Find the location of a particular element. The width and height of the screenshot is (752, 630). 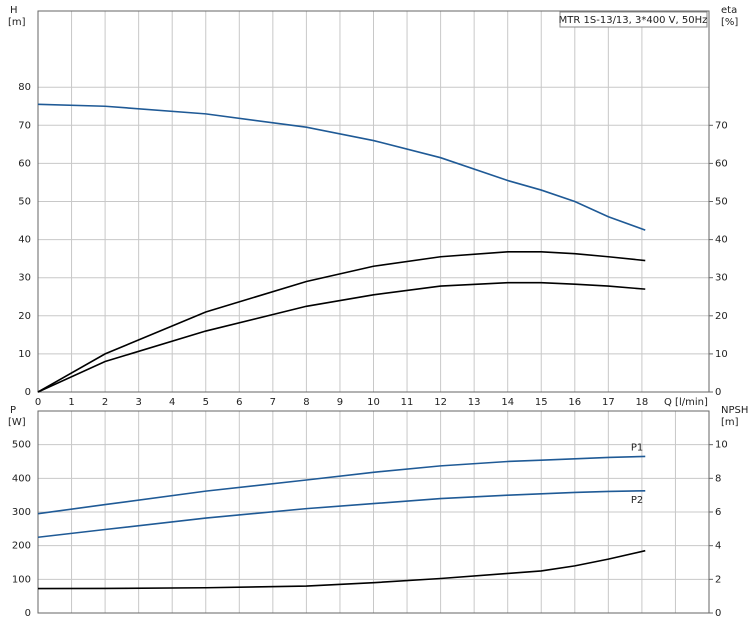

y-axis-unit: [m] is located at coordinates (17, 22).